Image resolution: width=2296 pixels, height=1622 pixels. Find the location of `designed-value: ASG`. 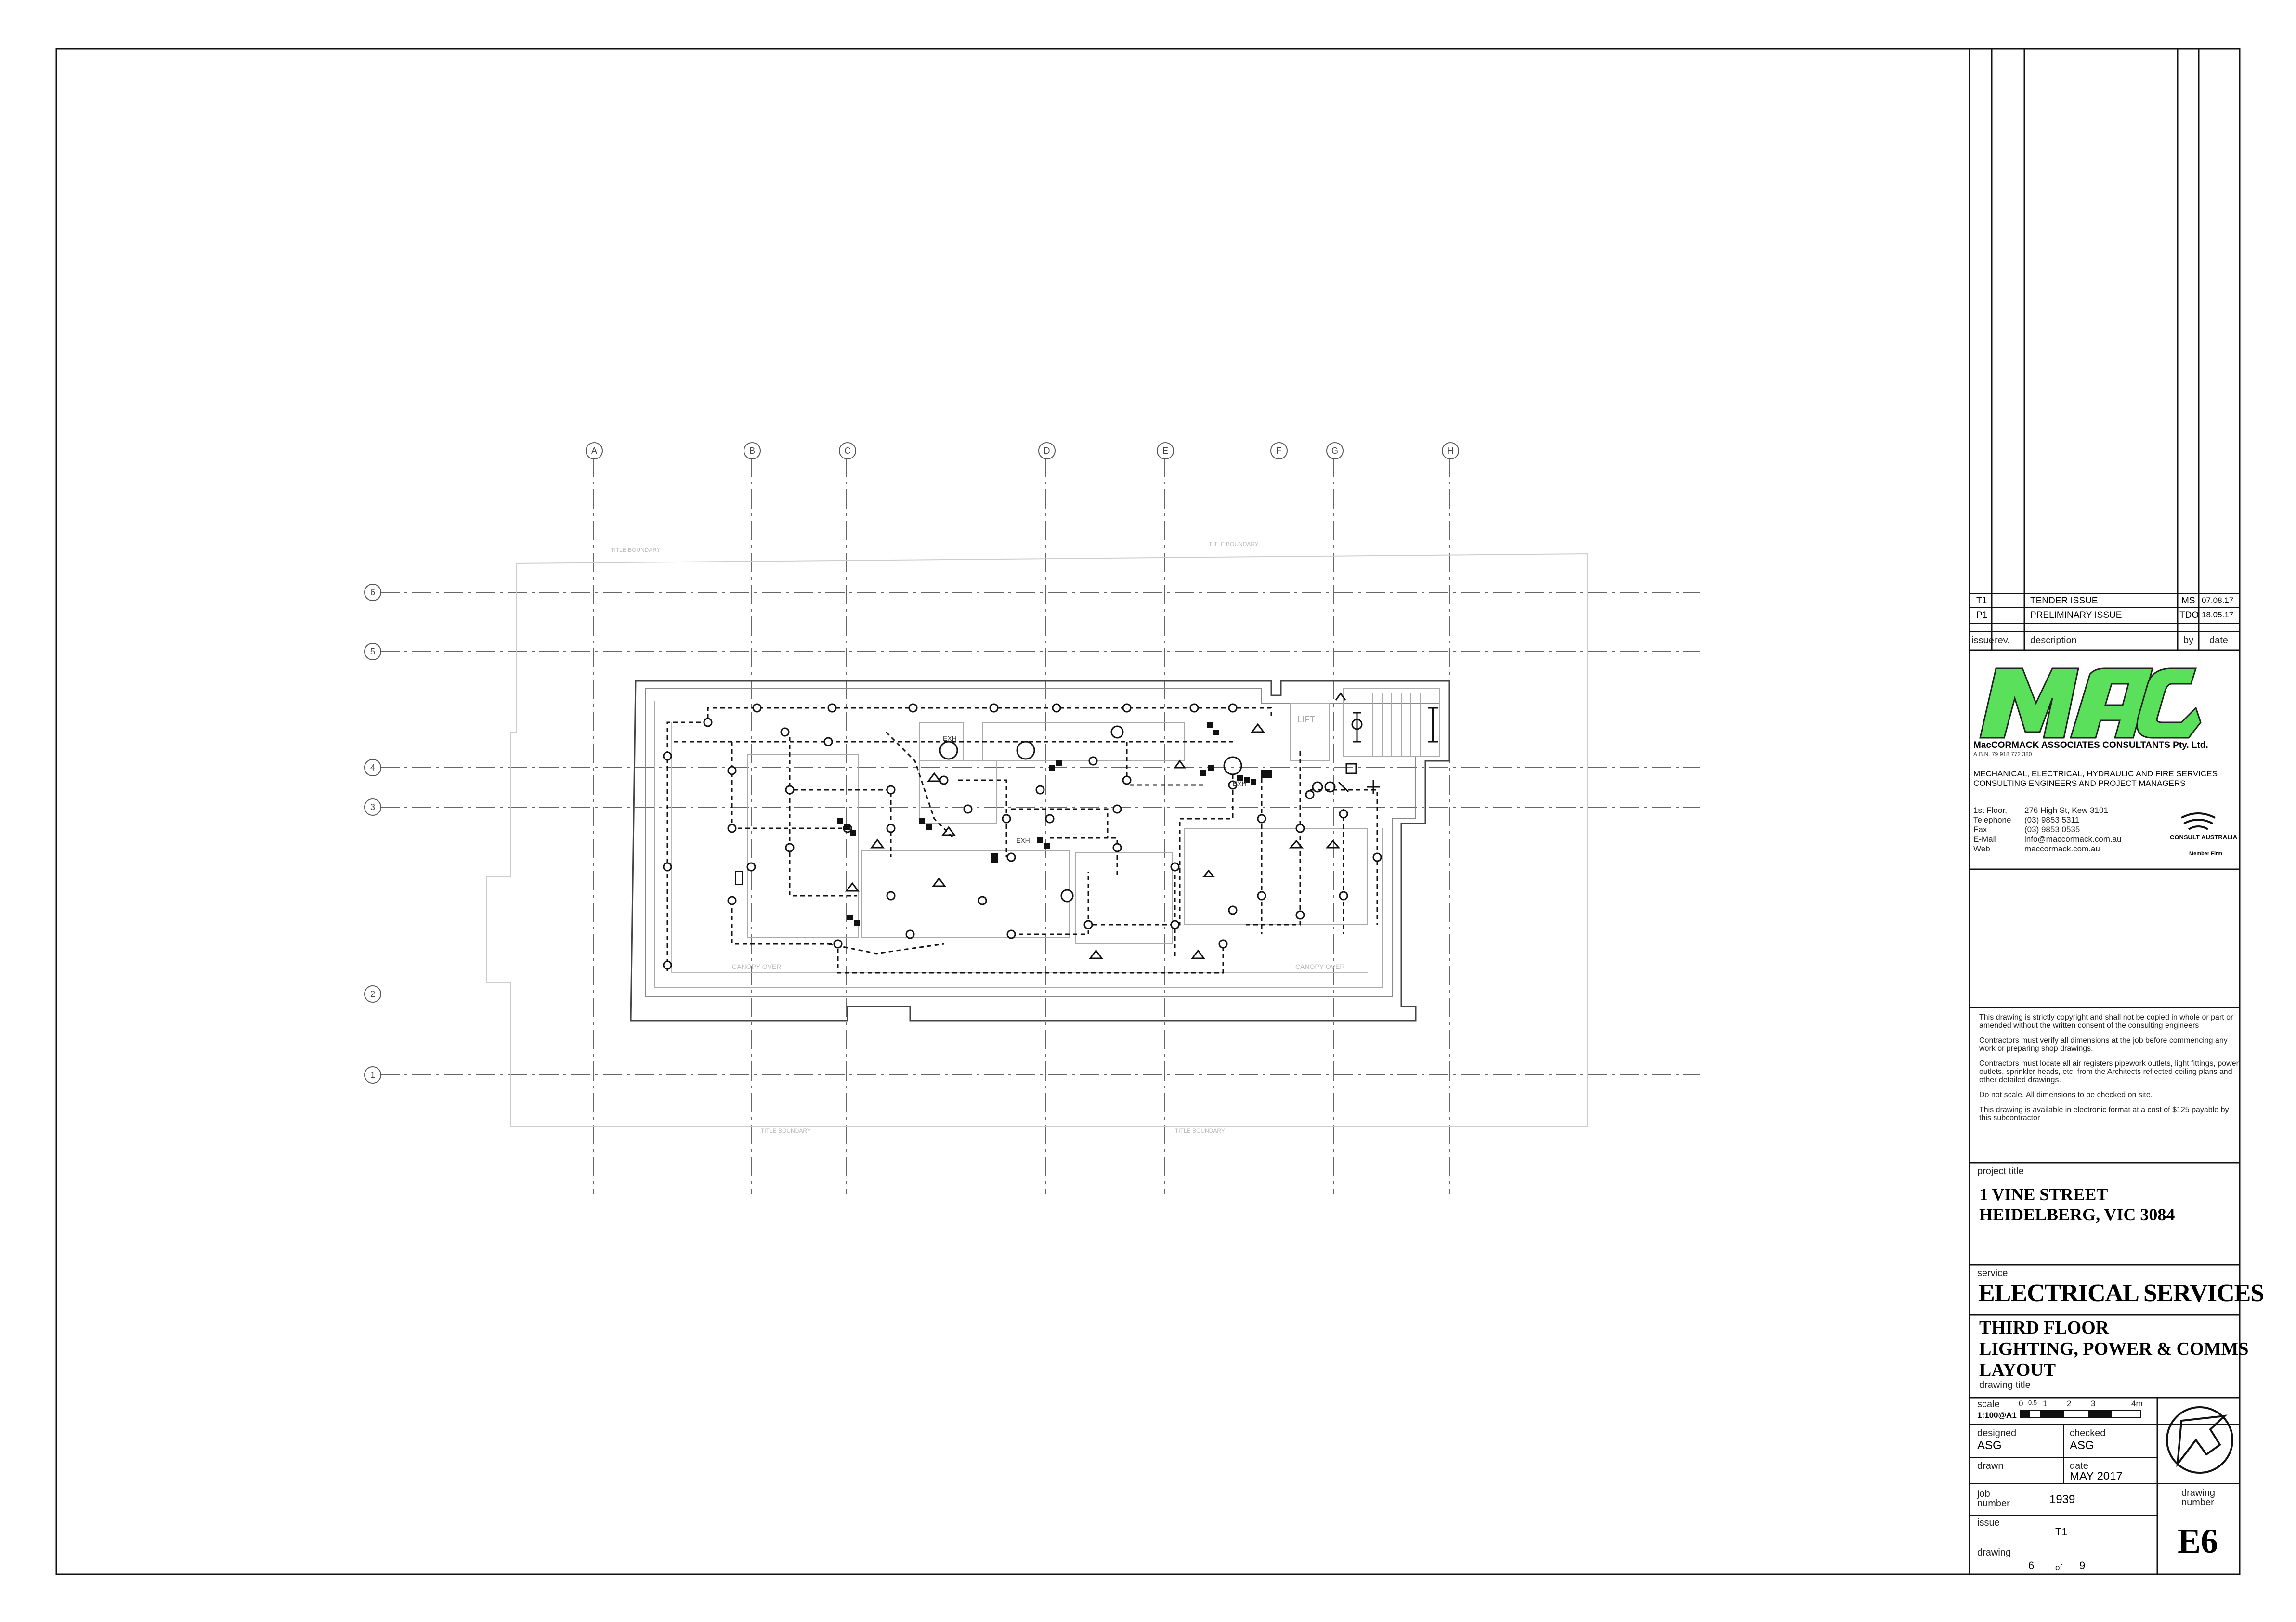

designed-value: ASG is located at coordinates (1989, 1445).